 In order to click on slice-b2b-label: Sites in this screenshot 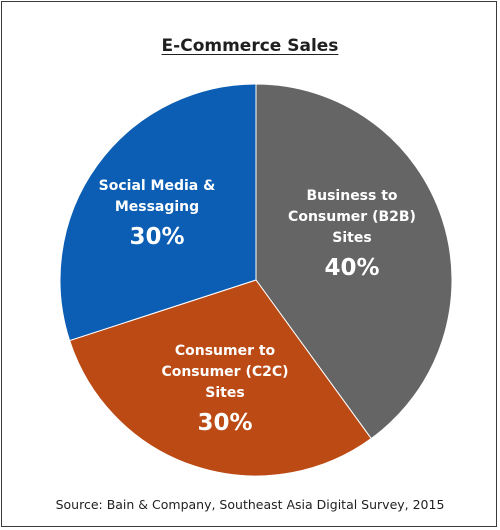, I will do `click(351, 238)`.